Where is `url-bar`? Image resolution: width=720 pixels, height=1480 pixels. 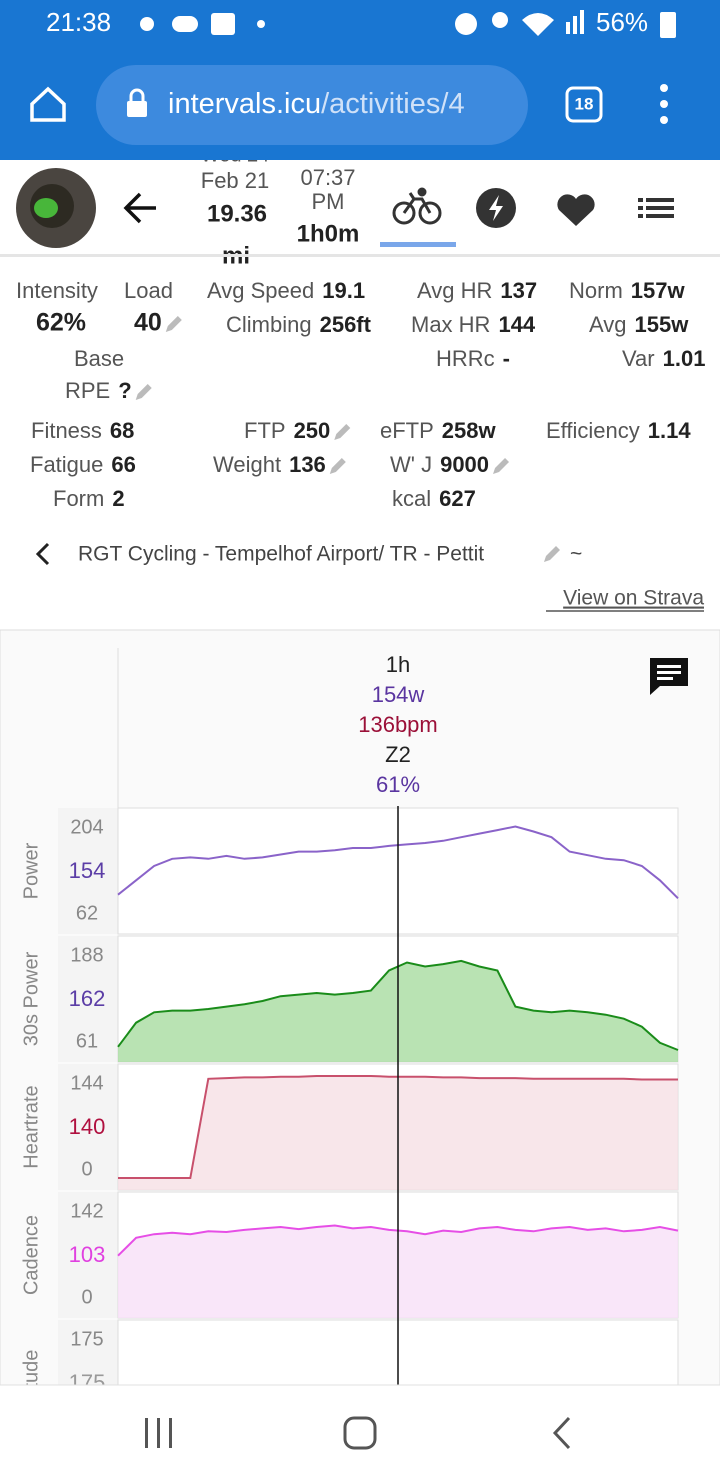 url-bar is located at coordinates (312, 105).